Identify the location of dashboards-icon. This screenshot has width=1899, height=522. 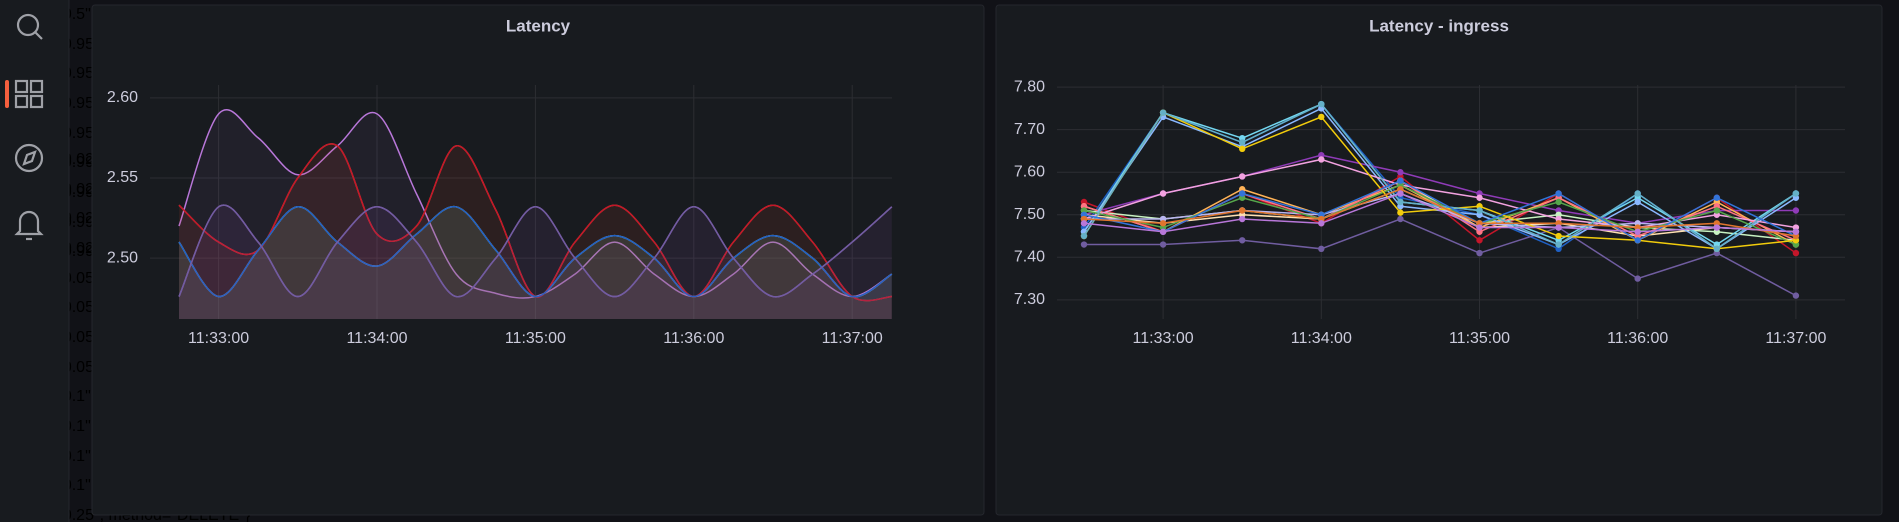
(29, 94).